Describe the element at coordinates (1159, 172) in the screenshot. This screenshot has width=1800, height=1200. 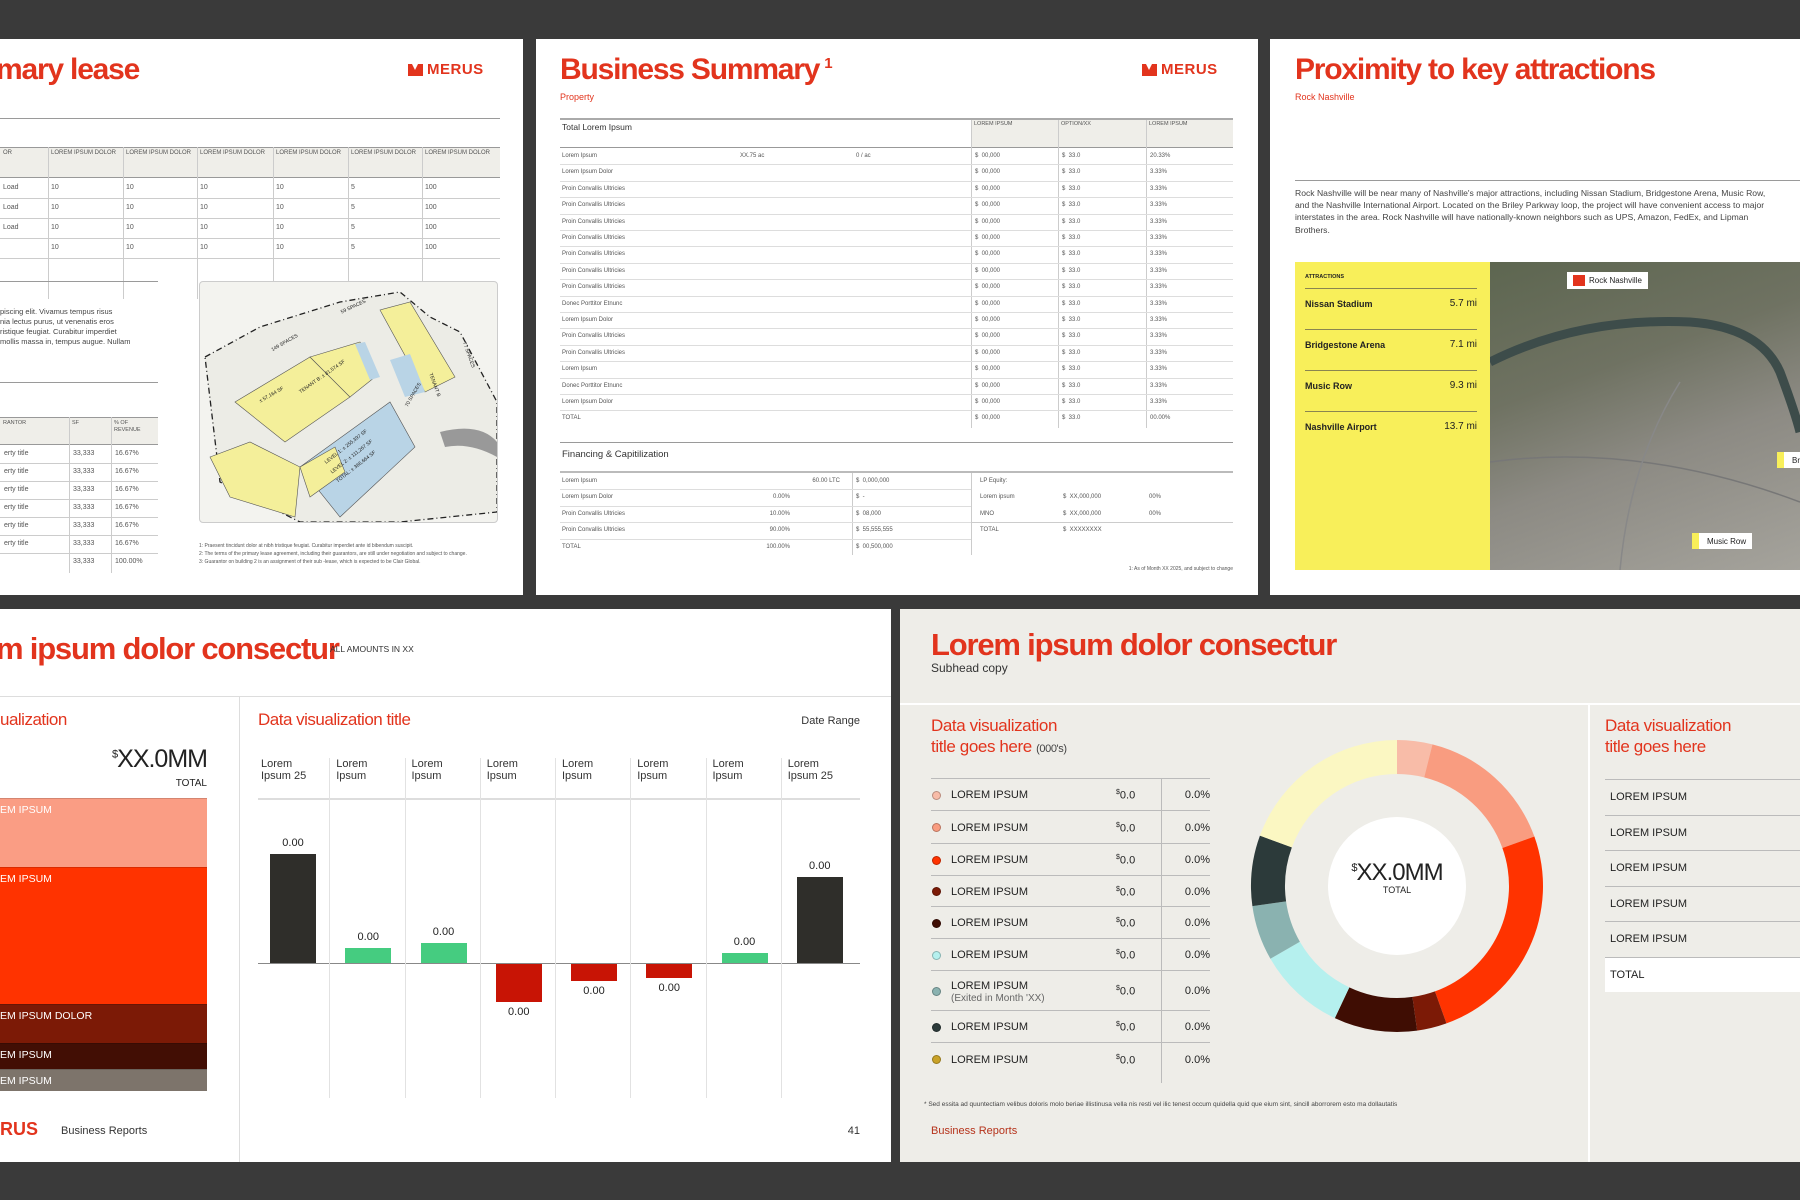
I see `table-cell: 3.33%` at that location.